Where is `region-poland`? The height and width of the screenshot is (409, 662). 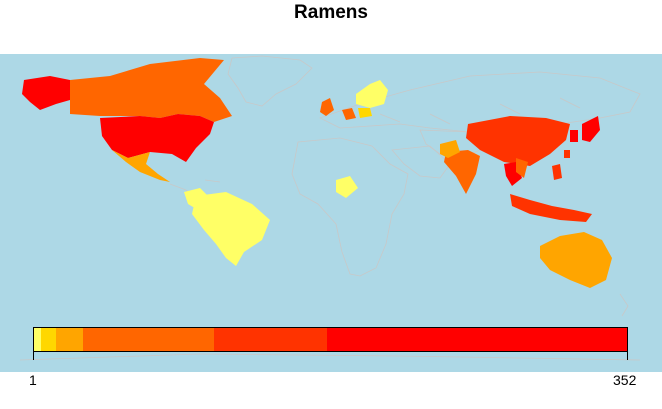
region-poland is located at coordinates (365, 113).